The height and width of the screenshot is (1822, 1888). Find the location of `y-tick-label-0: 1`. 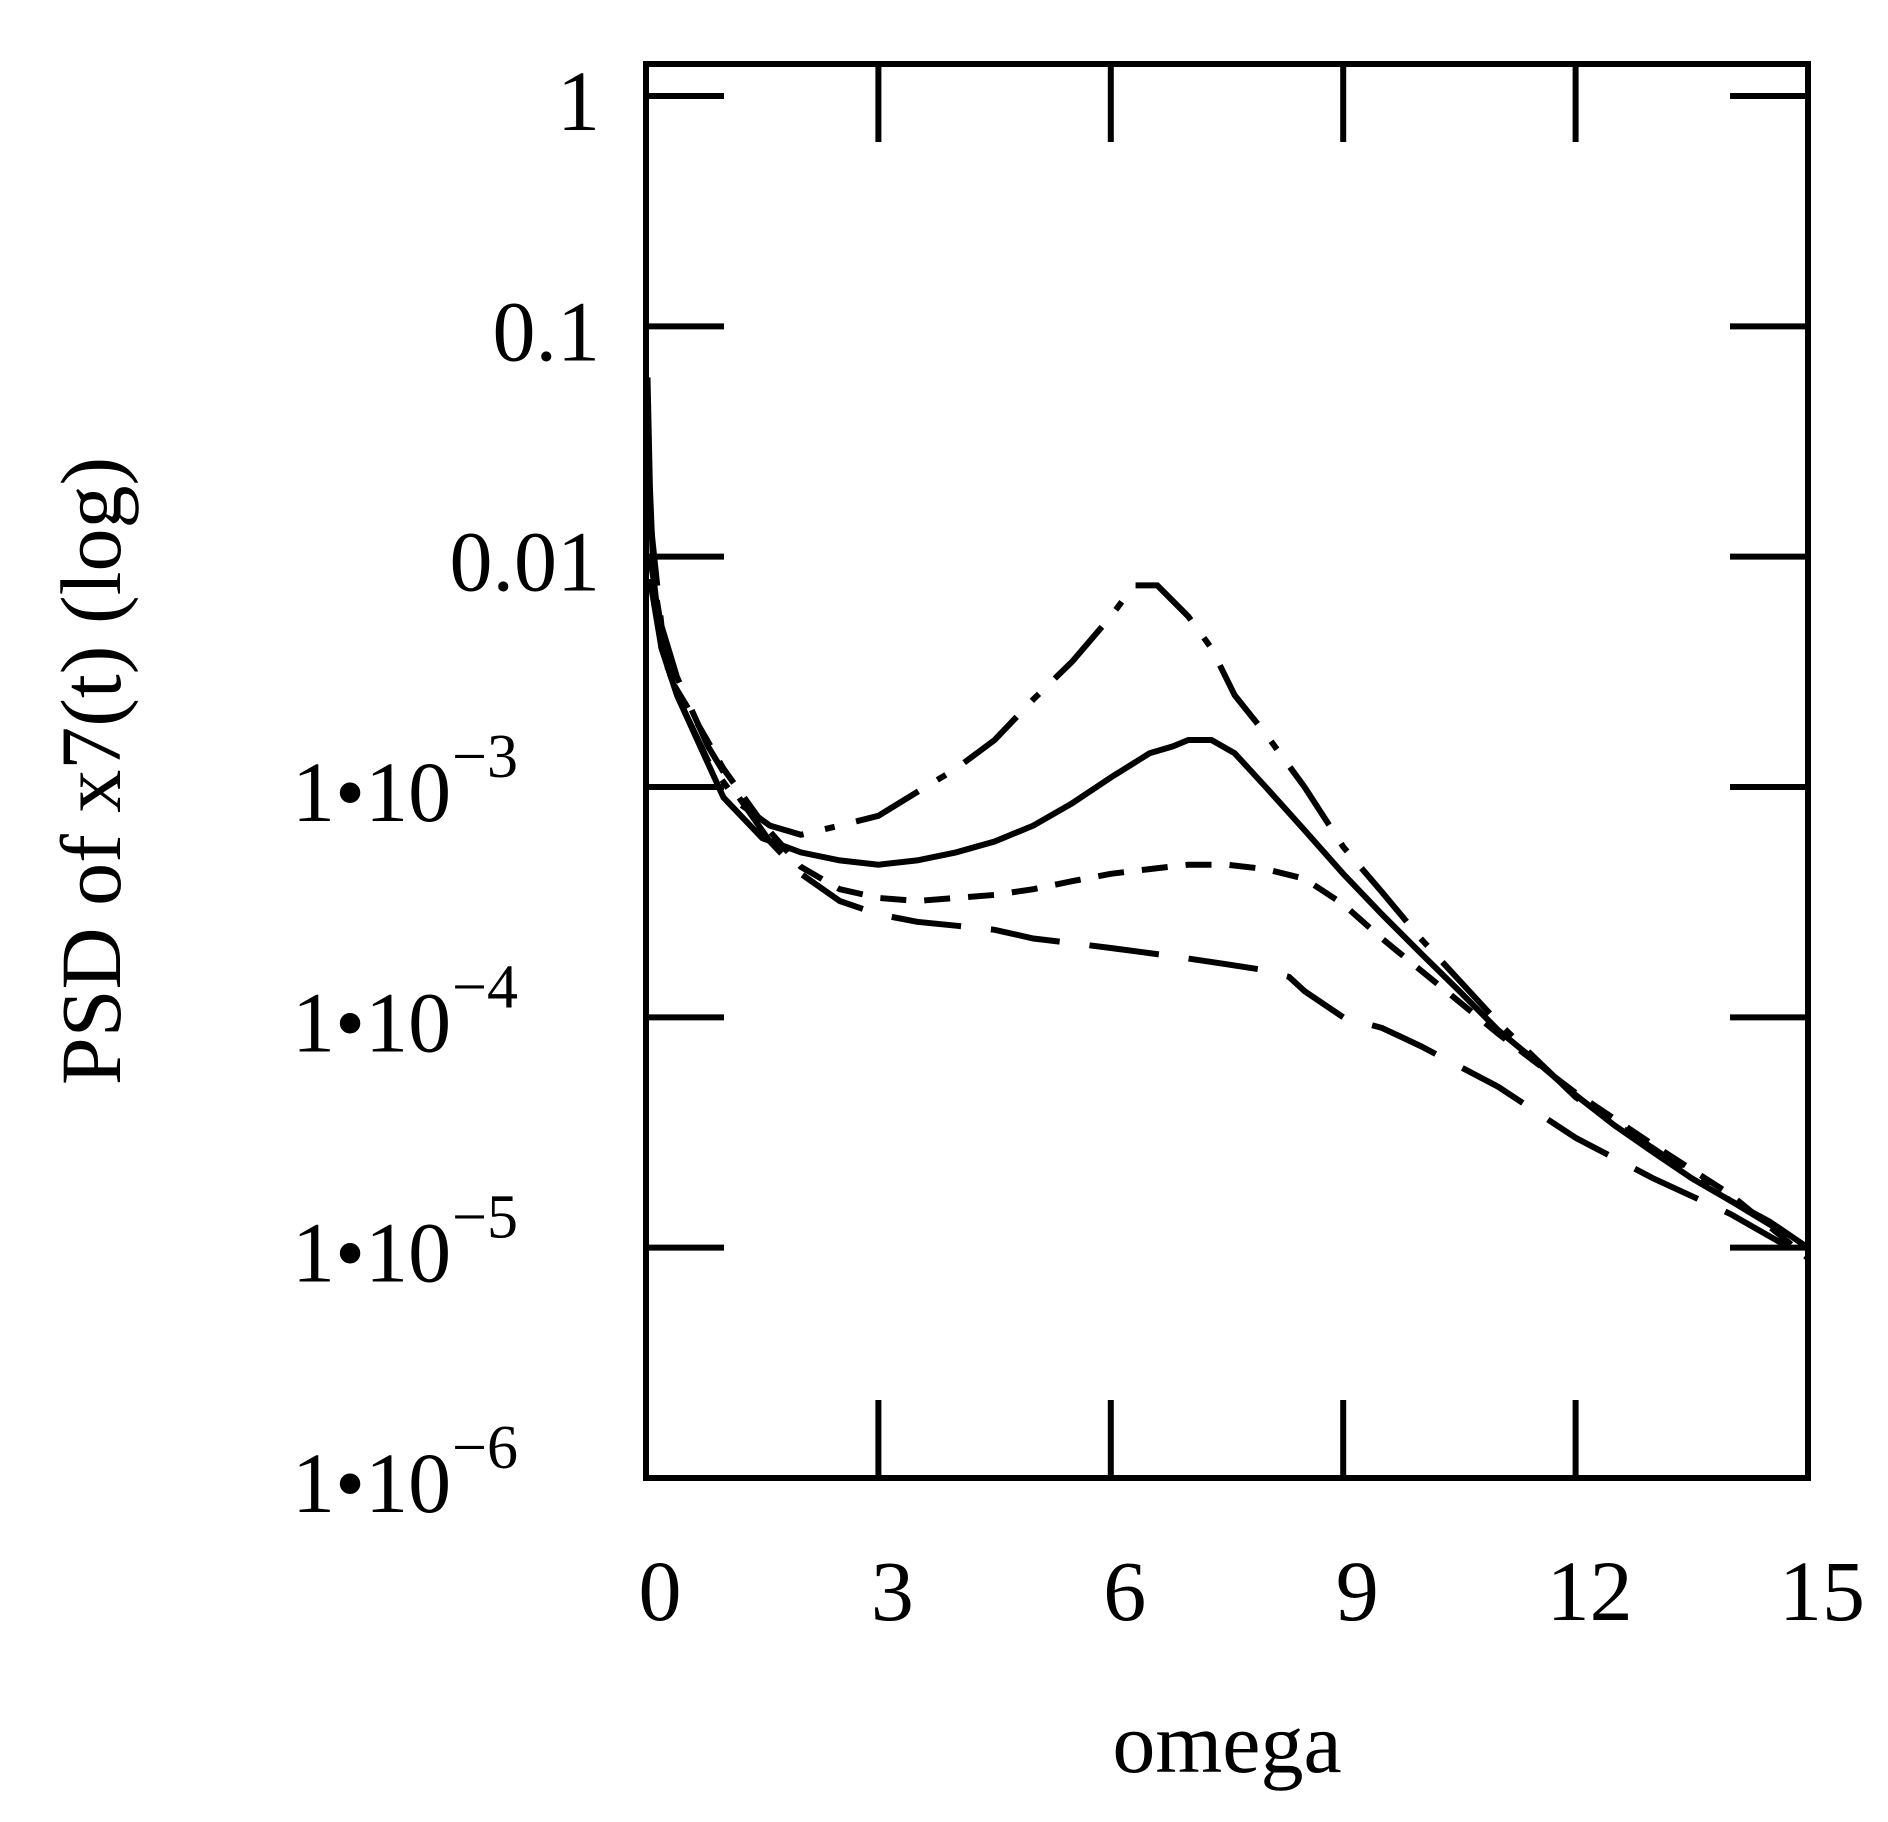

y-tick-label-0: 1 is located at coordinates (578, 101).